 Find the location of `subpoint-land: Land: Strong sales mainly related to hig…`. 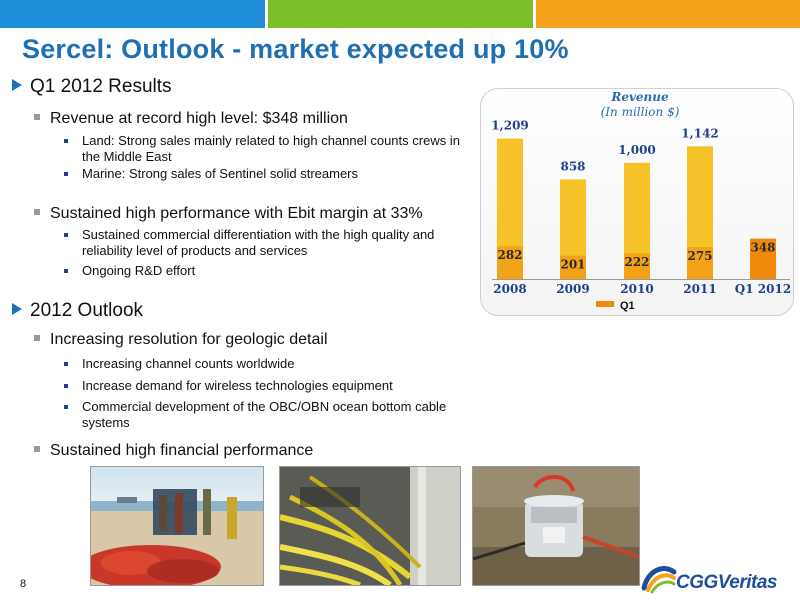

subpoint-land: Land: Strong sales mainly related to hig… is located at coordinates (269, 149).